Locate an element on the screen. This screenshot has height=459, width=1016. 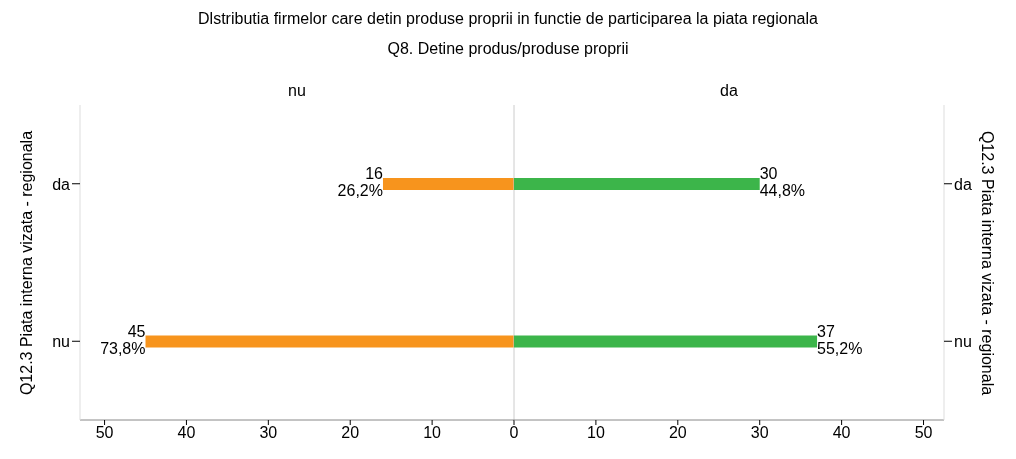
x-tick-label: 0 is located at coordinates (514, 433).